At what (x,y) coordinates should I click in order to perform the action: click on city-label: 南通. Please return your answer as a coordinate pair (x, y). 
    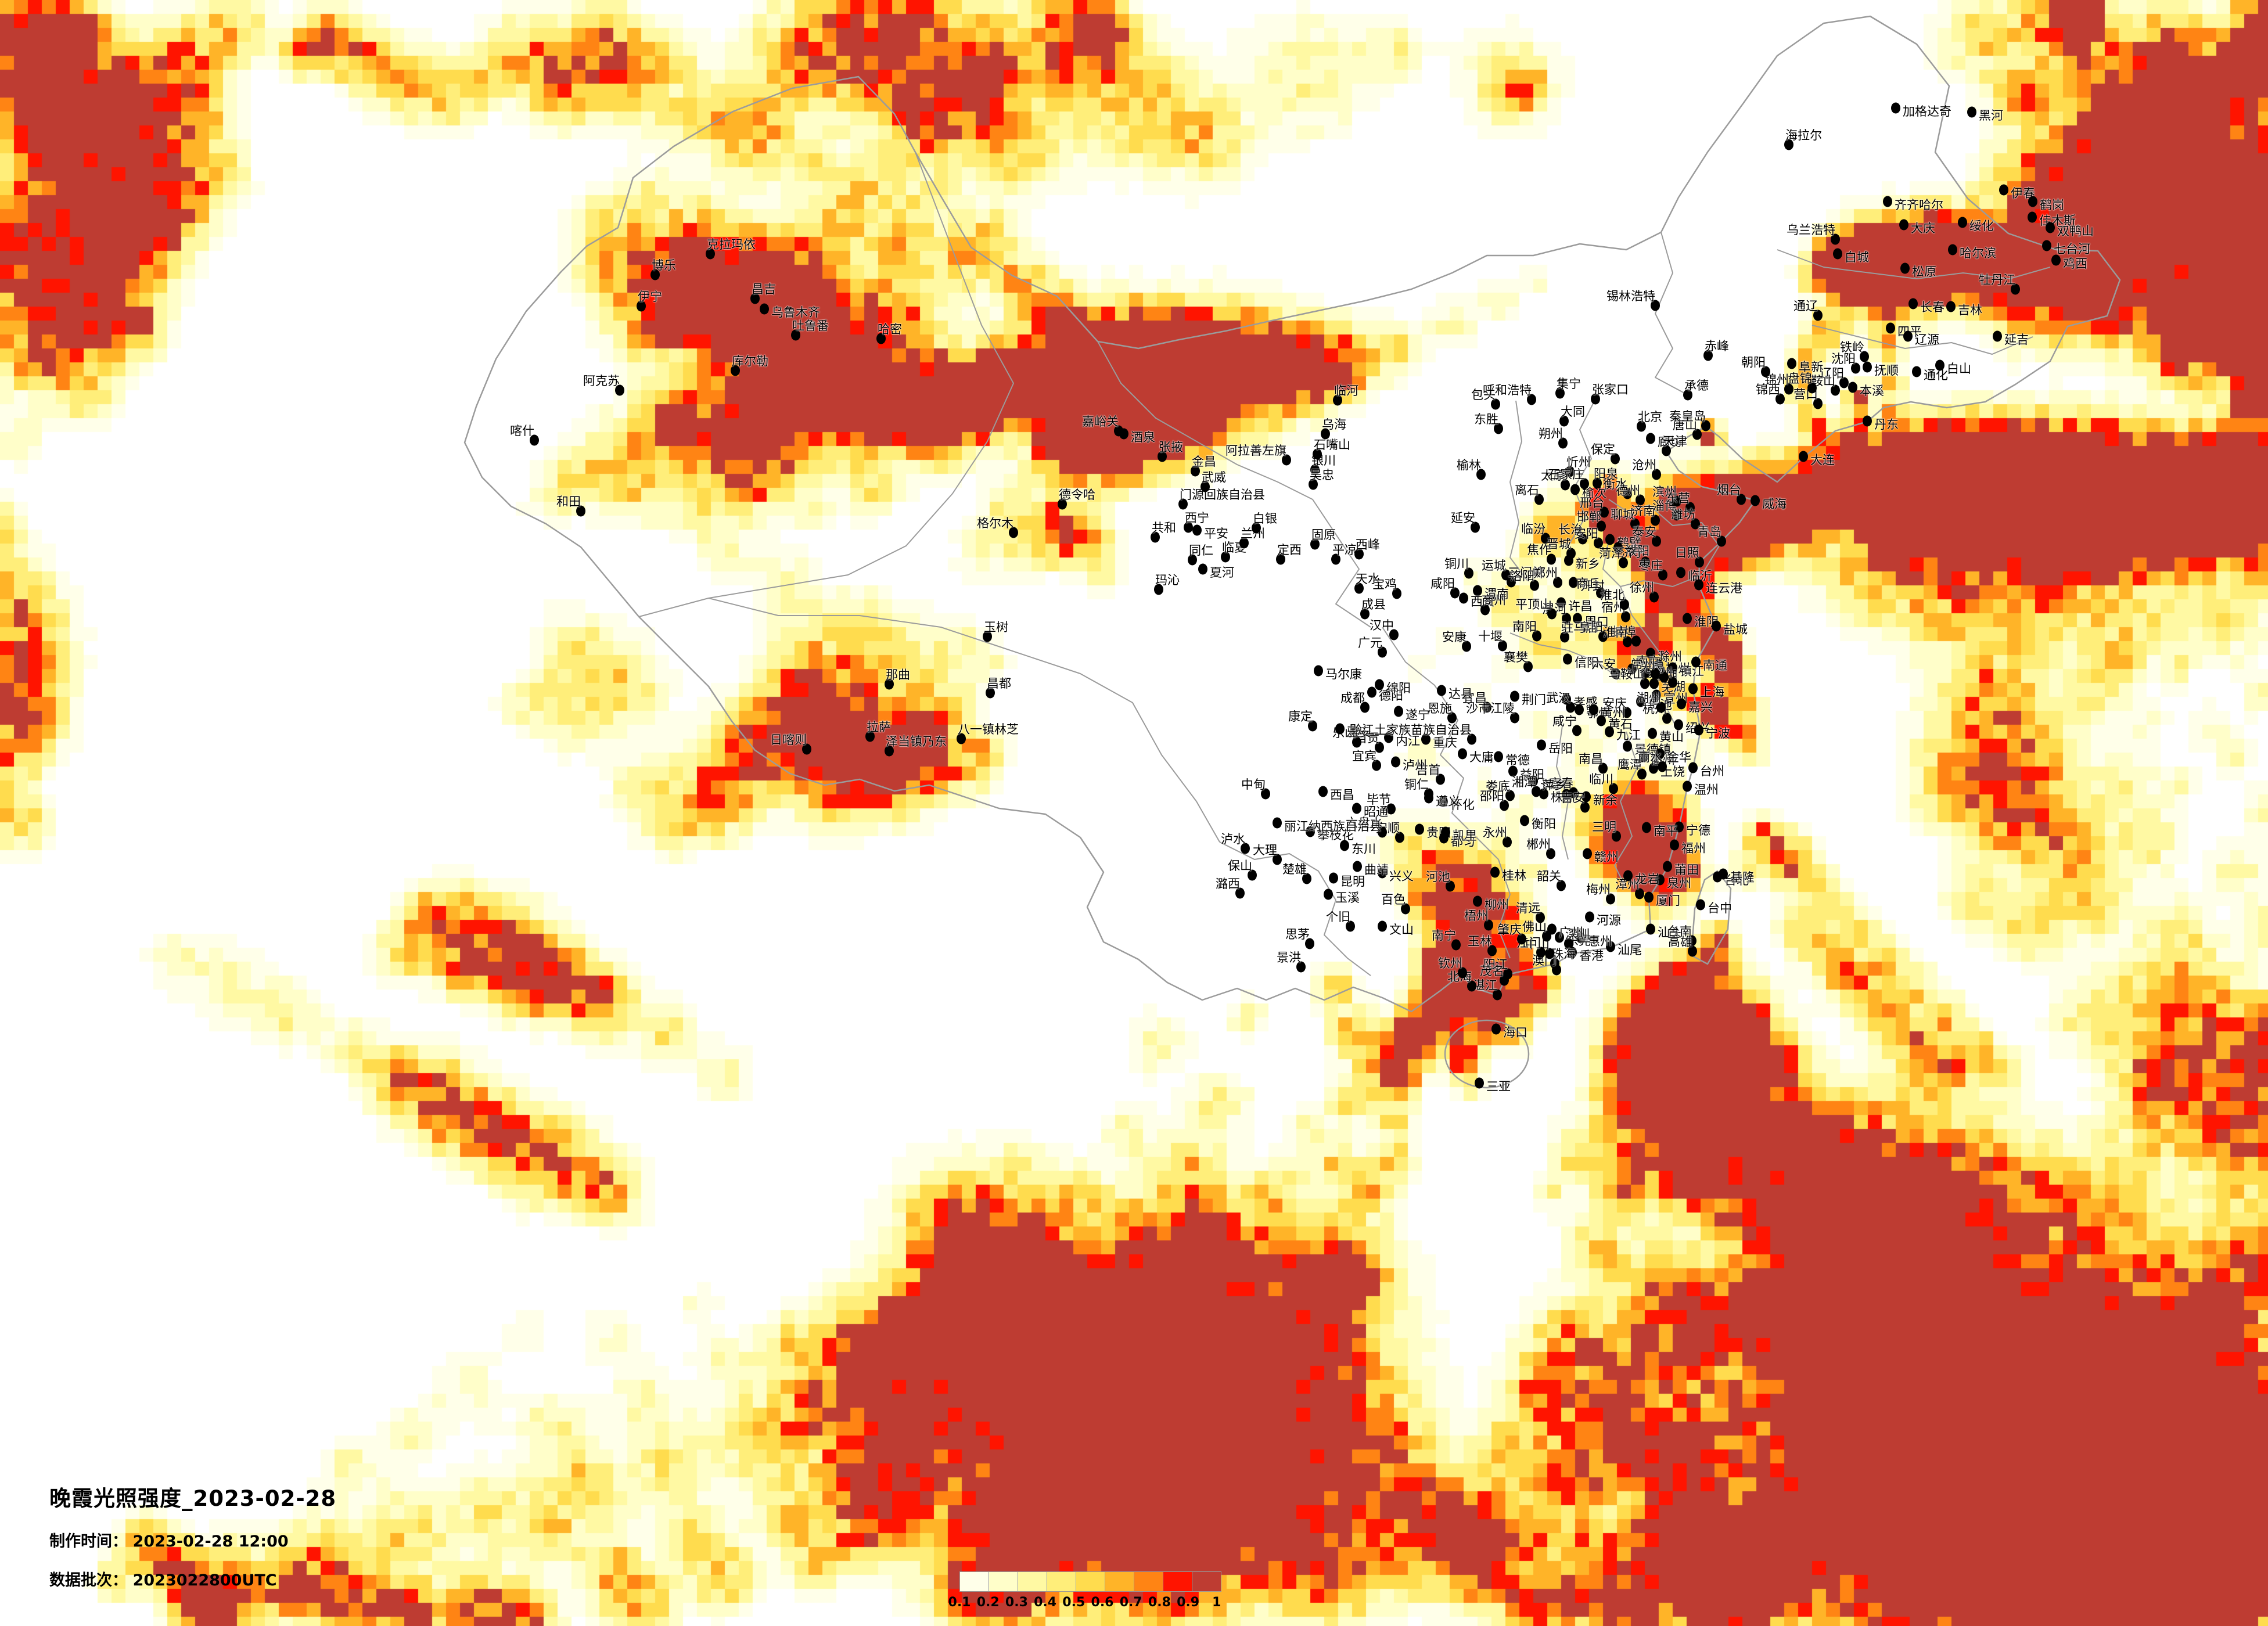
    Looking at the image, I should click on (1715, 665).